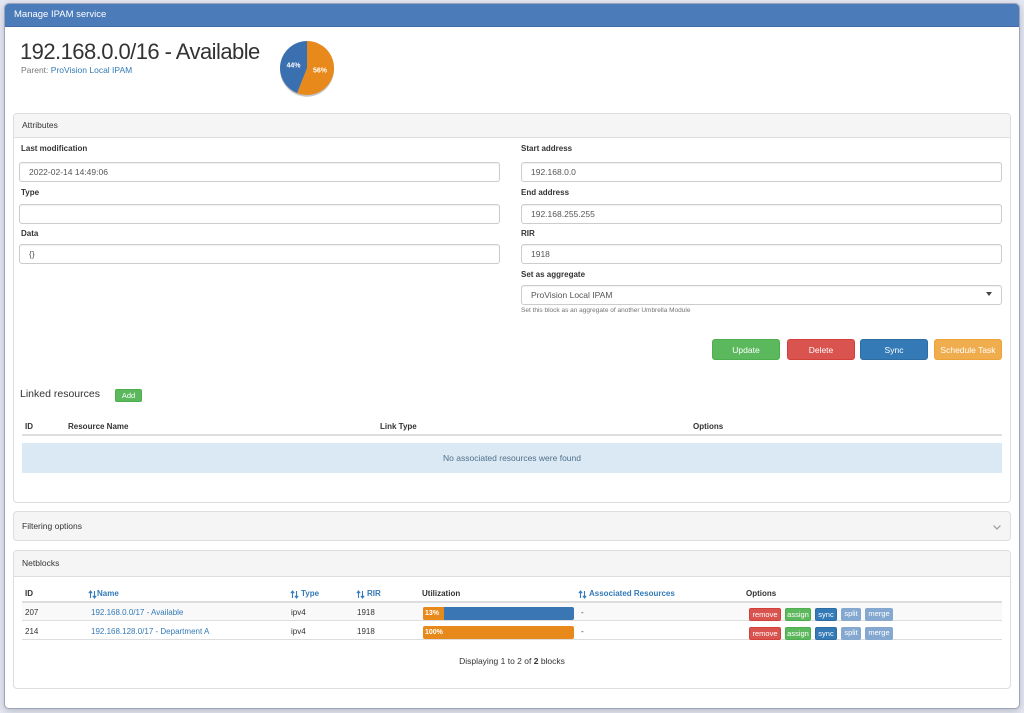  What do you see at coordinates (293, 66) in the screenshot?
I see `svg-text: 44%` at bounding box center [293, 66].